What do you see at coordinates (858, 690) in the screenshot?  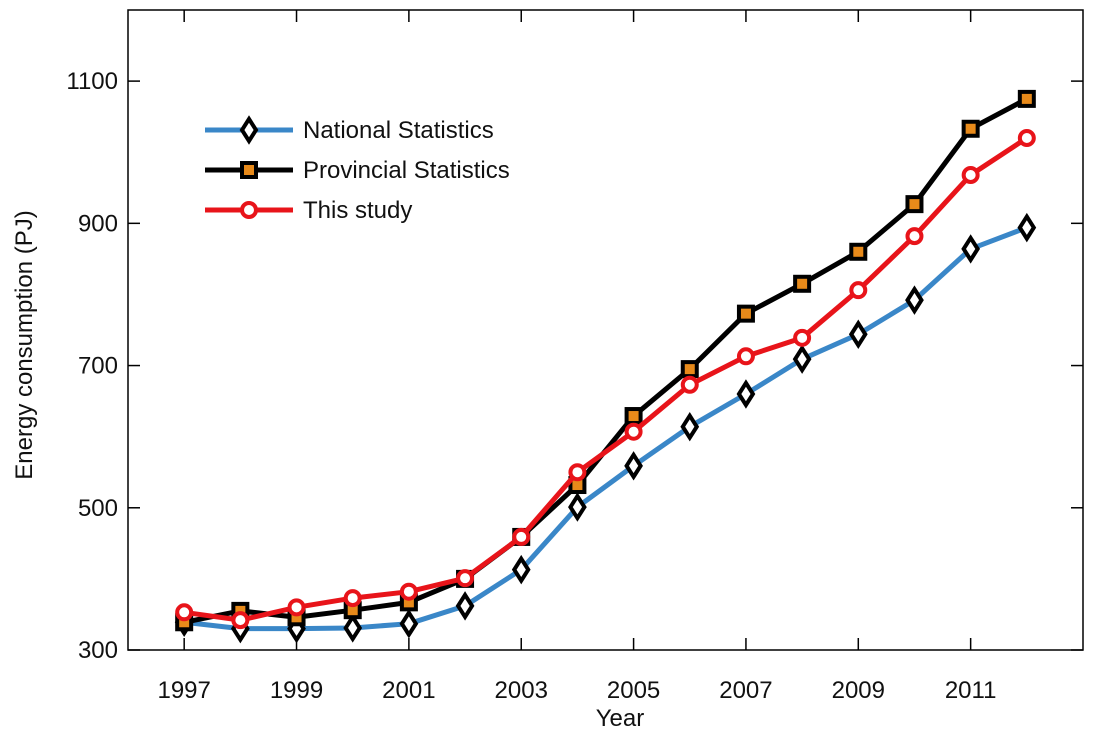 I see `x-tick-label: 2009` at bounding box center [858, 690].